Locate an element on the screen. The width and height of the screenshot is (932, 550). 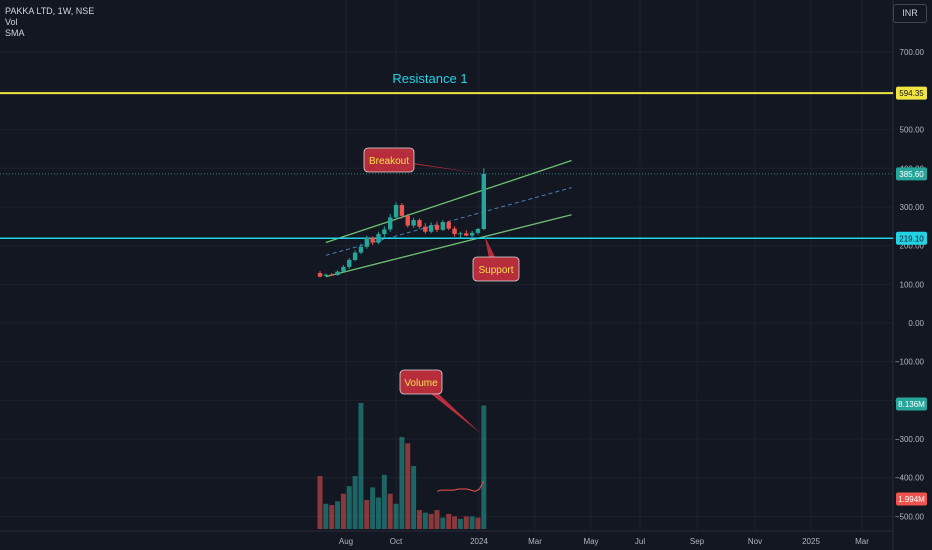
y-tick-label: 500.00 is located at coordinates (912, 130).